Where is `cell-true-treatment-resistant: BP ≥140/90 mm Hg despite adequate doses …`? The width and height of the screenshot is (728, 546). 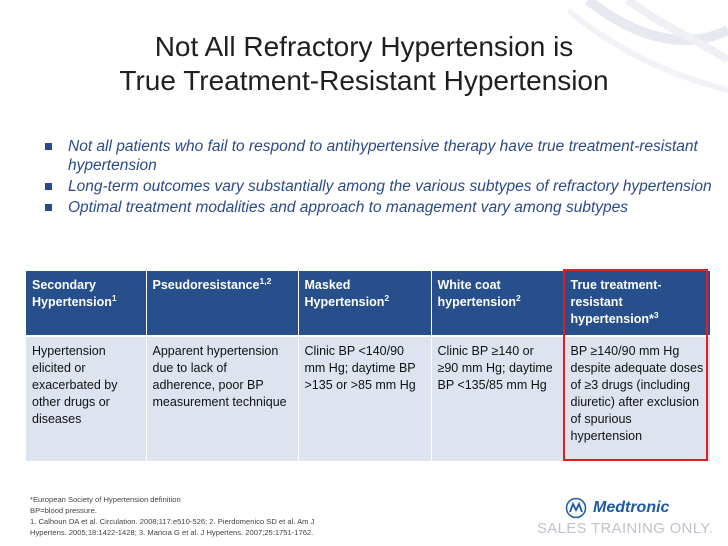
cell-true-treatment-resistant: BP ≥140/90 mm Hg despite adequate doses … is located at coordinates (637, 398).